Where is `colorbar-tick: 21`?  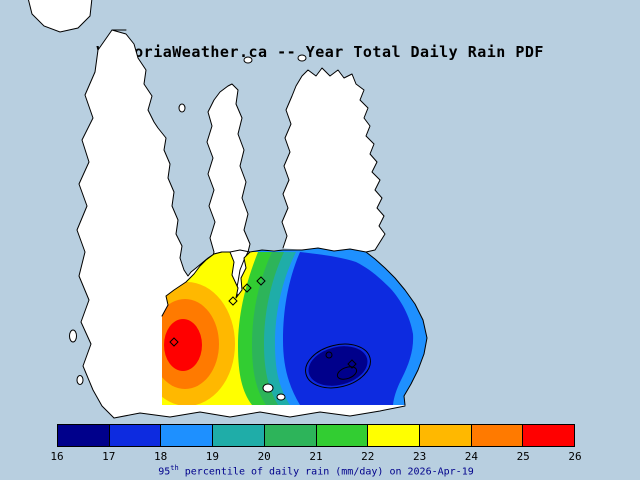 colorbar-tick: 21 is located at coordinates (316, 456).